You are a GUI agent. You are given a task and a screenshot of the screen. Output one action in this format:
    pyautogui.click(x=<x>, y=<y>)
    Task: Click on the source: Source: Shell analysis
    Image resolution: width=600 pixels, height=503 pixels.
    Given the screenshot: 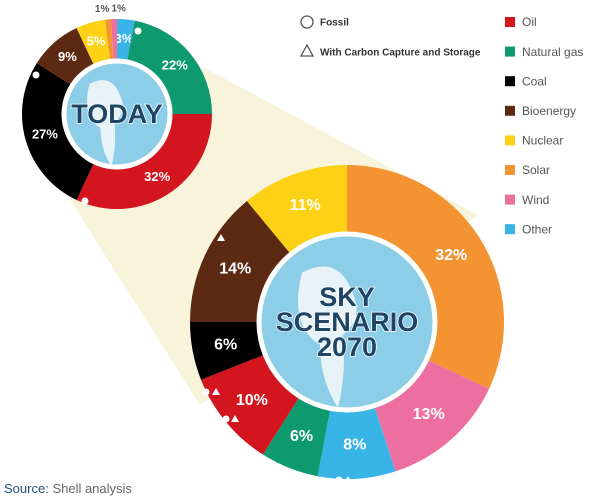 What is the action you would take?
    pyautogui.click(x=68, y=488)
    